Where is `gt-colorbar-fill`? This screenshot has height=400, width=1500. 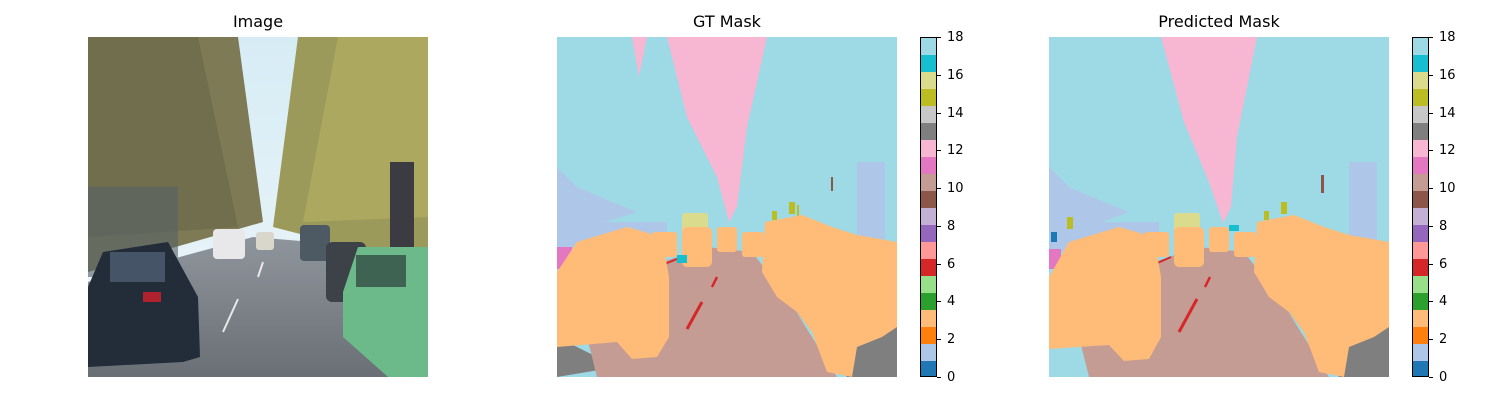
gt-colorbar-fill is located at coordinates (928, 207).